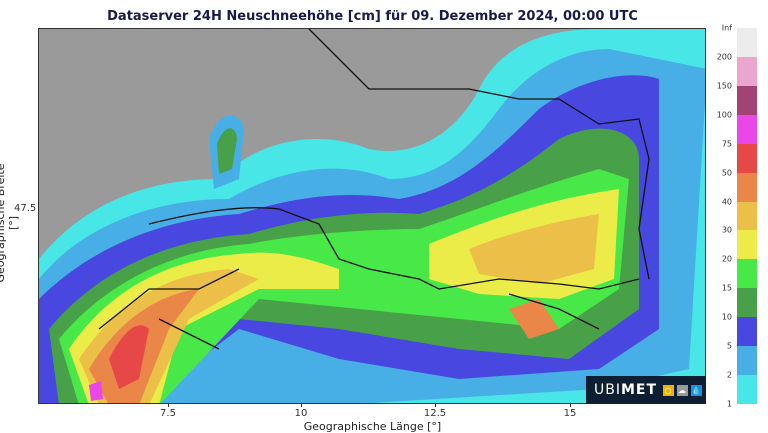 The height and width of the screenshot is (433, 768). What do you see at coordinates (729, 404) in the screenshot?
I see `colorbar-label: 1` at bounding box center [729, 404].